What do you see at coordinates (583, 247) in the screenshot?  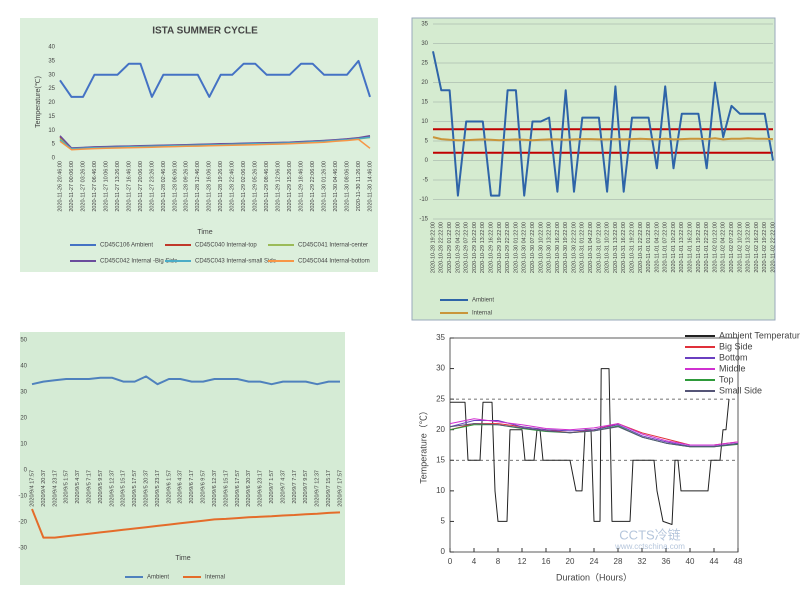 I see `x-tick-label: 2020-10-31 01:22:00` at bounding box center [583, 247].